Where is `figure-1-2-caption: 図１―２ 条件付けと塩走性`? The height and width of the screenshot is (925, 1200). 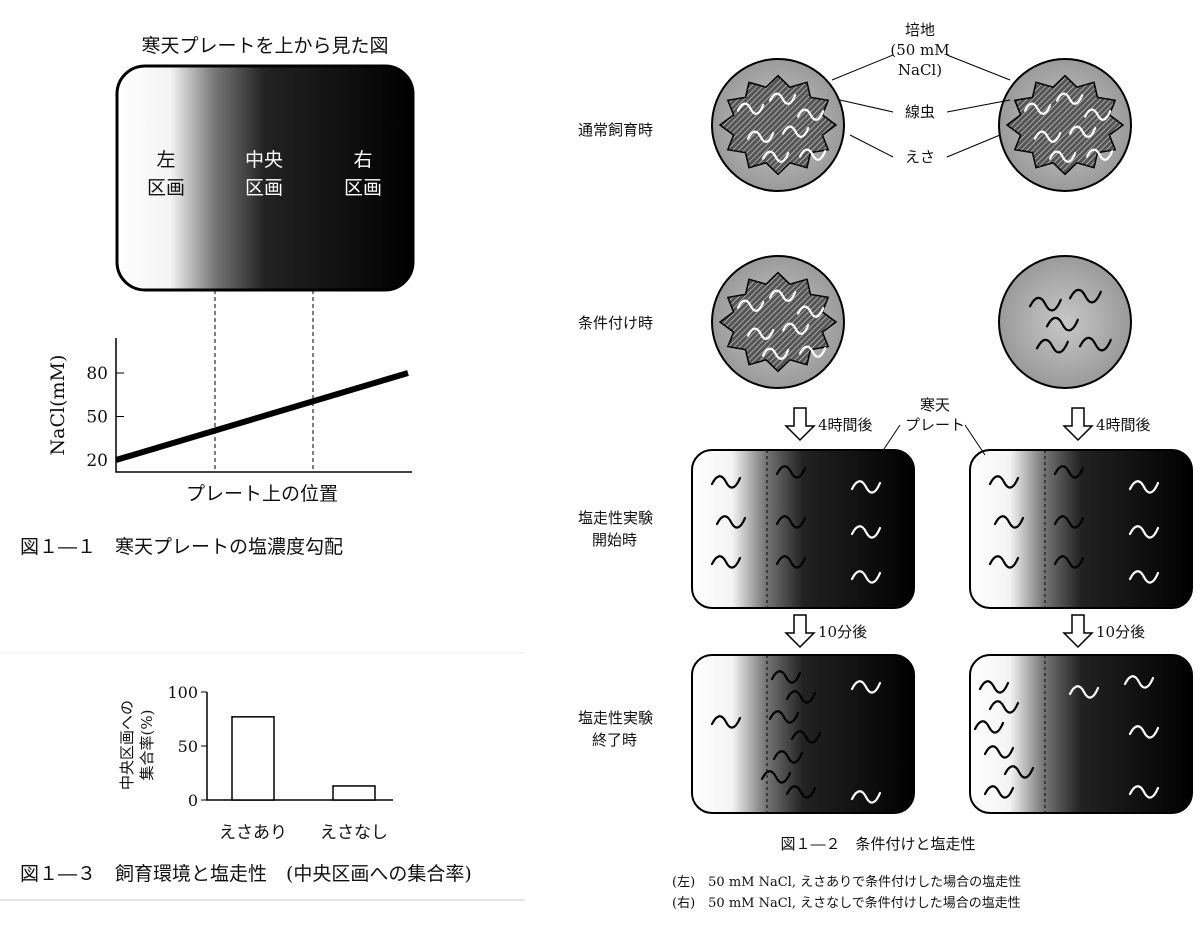 figure-1-2-caption: 図１―２ 条件付けと塩走性 is located at coordinates (877, 844).